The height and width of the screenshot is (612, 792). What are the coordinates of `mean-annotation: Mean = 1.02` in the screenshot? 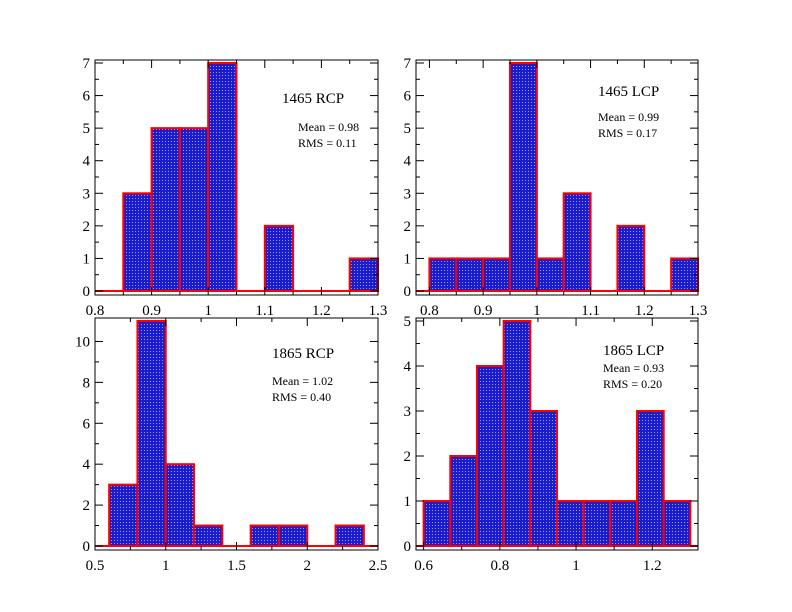 It's located at (302, 381).